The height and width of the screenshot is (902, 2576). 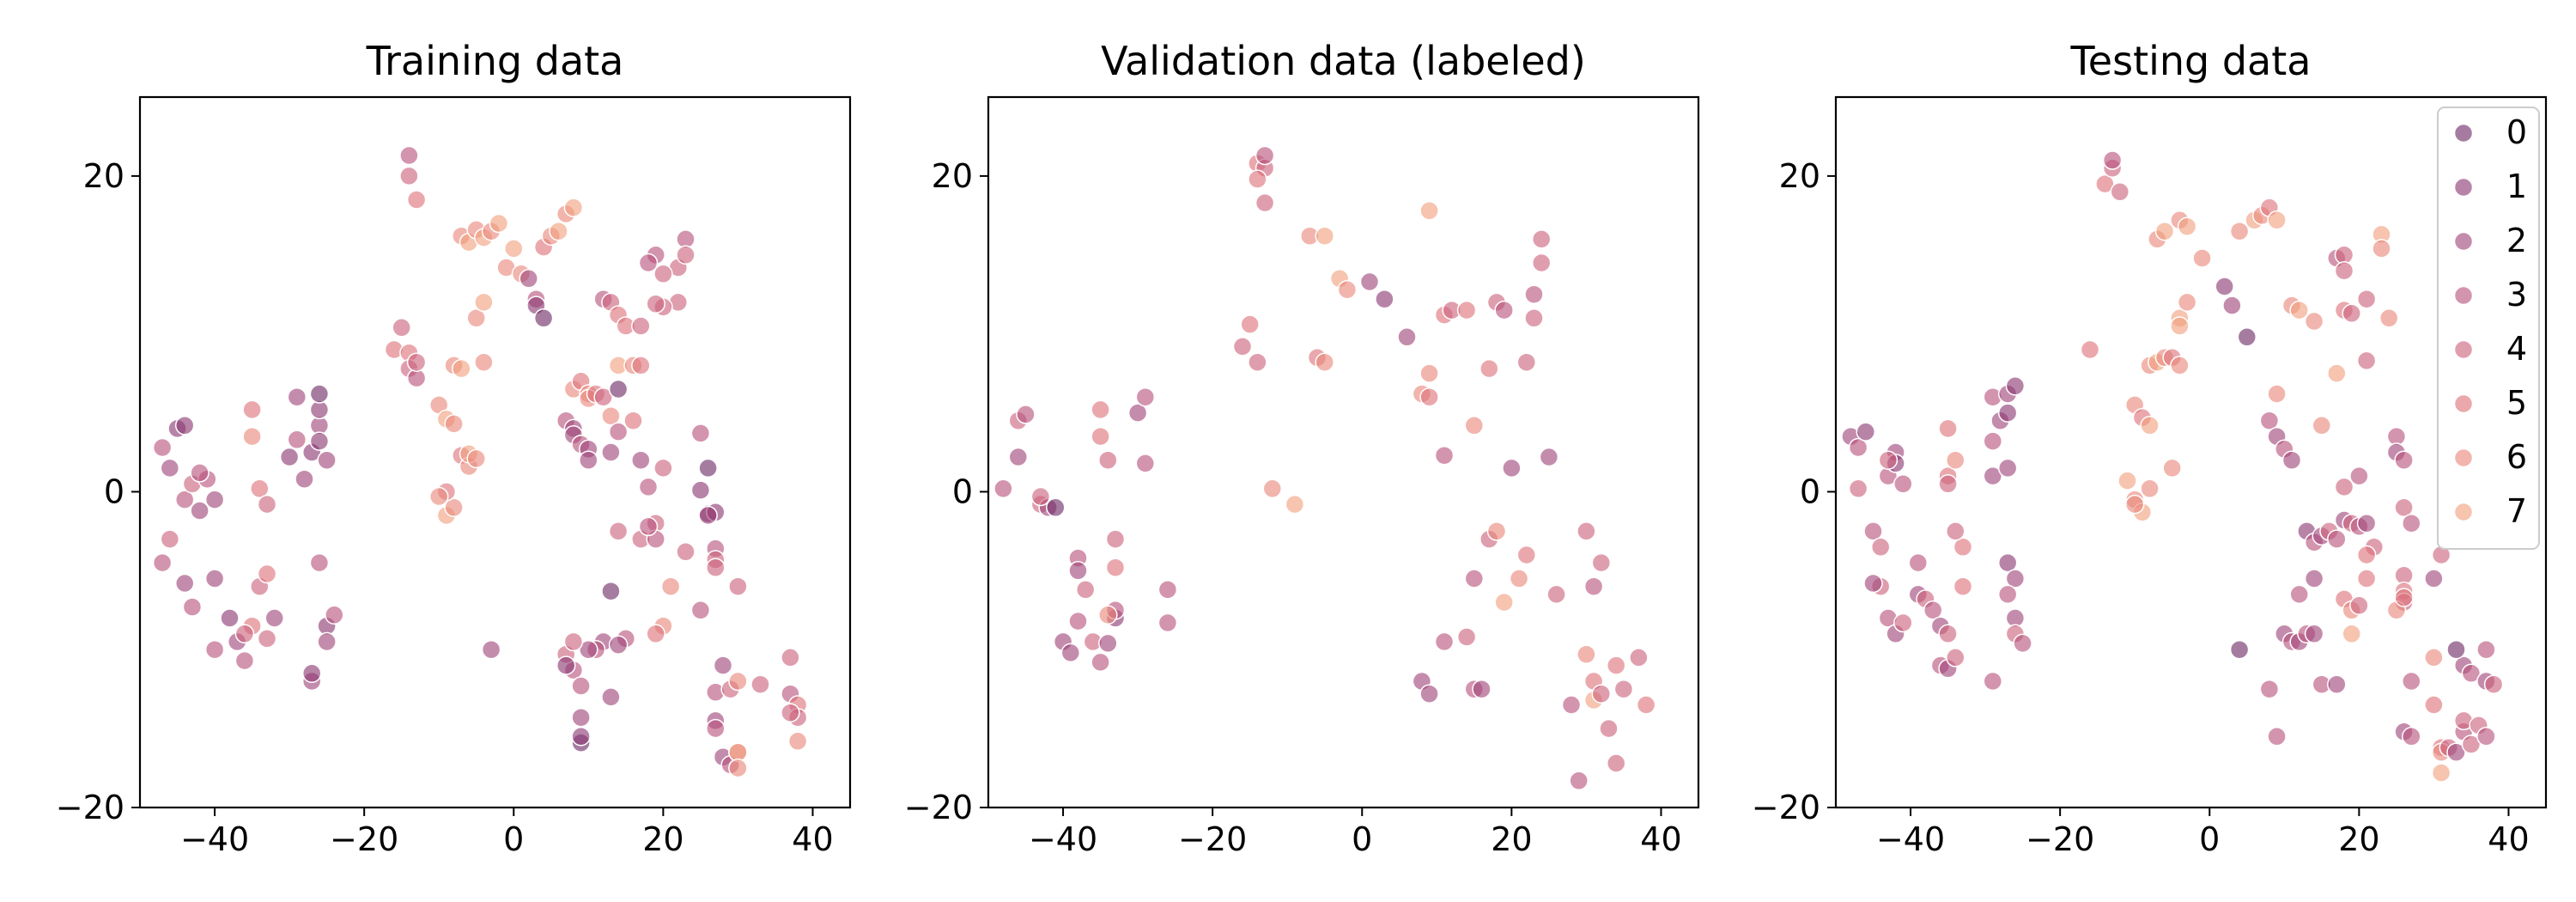 What do you see at coordinates (2488, 328) in the screenshot?
I see `legend: 0 1 2 3 4 5 6 7` at bounding box center [2488, 328].